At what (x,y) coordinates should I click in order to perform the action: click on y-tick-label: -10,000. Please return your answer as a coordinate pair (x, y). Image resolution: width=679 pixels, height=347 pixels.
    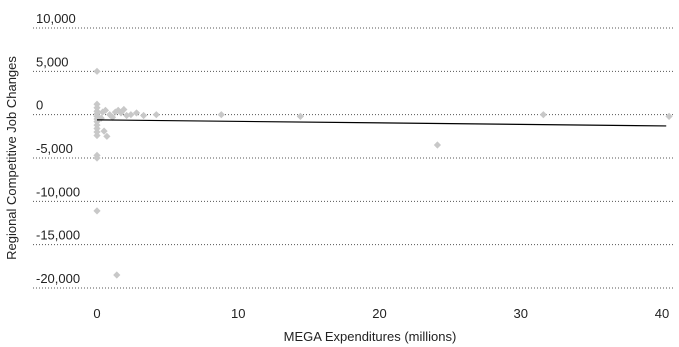
    Looking at the image, I should click on (58, 191).